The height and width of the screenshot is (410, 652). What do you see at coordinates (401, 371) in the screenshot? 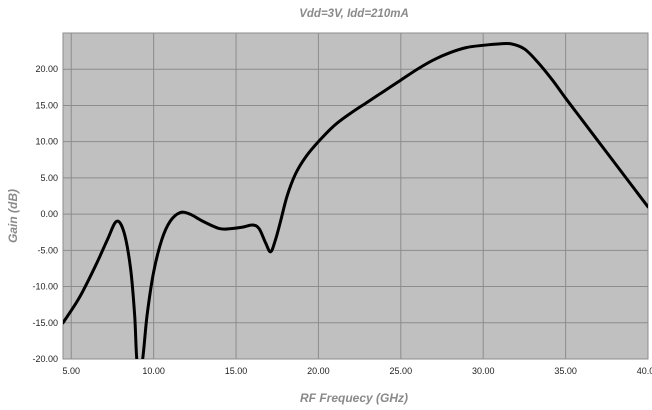
I see `x-tick-label: 25.00` at bounding box center [401, 371].